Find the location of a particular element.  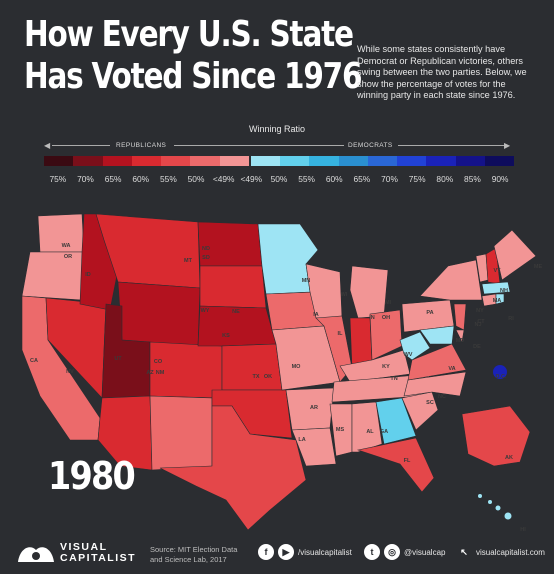

legend-tick: 65% is located at coordinates (362, 179).